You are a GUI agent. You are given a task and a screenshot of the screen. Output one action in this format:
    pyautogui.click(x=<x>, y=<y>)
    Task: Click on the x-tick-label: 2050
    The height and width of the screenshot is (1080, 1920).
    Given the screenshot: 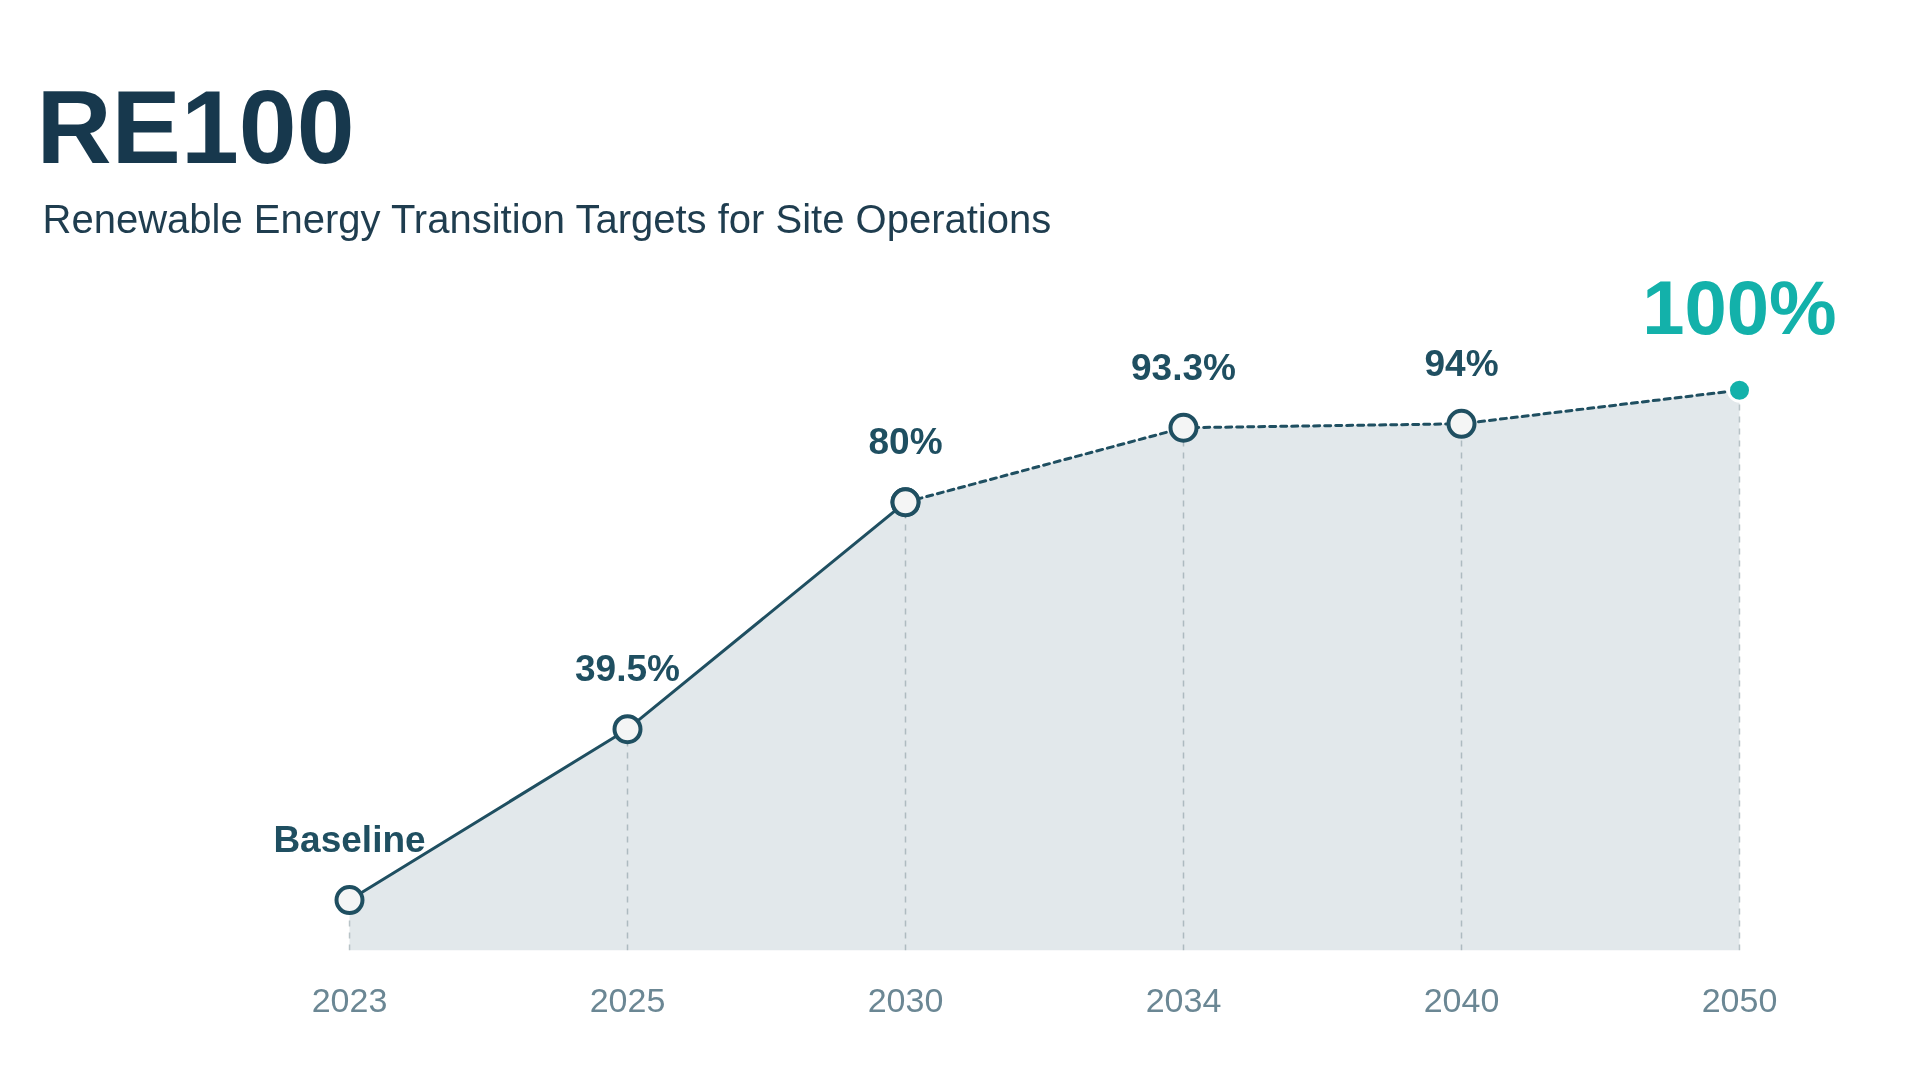 What is the action you would take?
    pyautogui.click(x=1739, y=999)
    